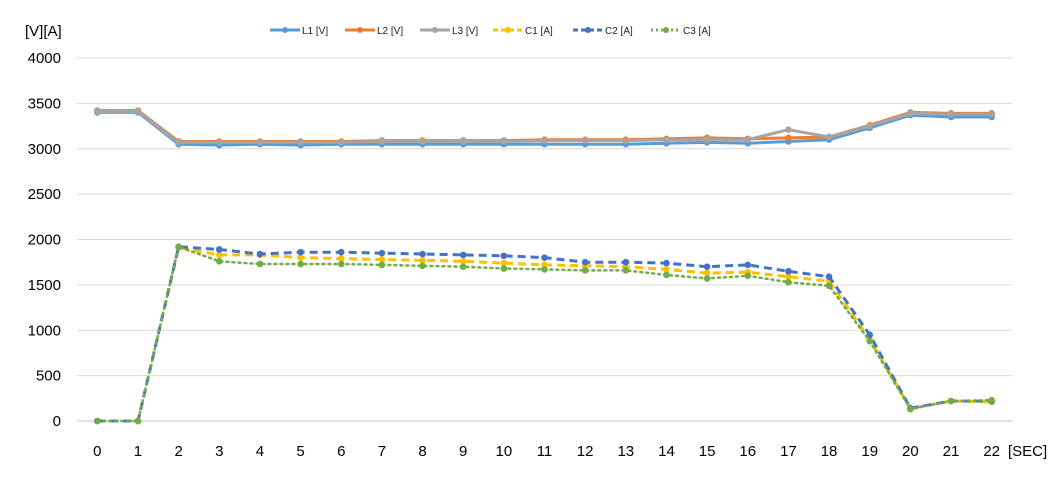 The height and width of the screenshot is (485, 1058). What do you see at coordinates (490, 31) in the screenshot?
I see `legend: L1 [V] L2 [V] L3 [V] C1 [A] C2 [A] C3 [A]` at bounding box center [490, 31].